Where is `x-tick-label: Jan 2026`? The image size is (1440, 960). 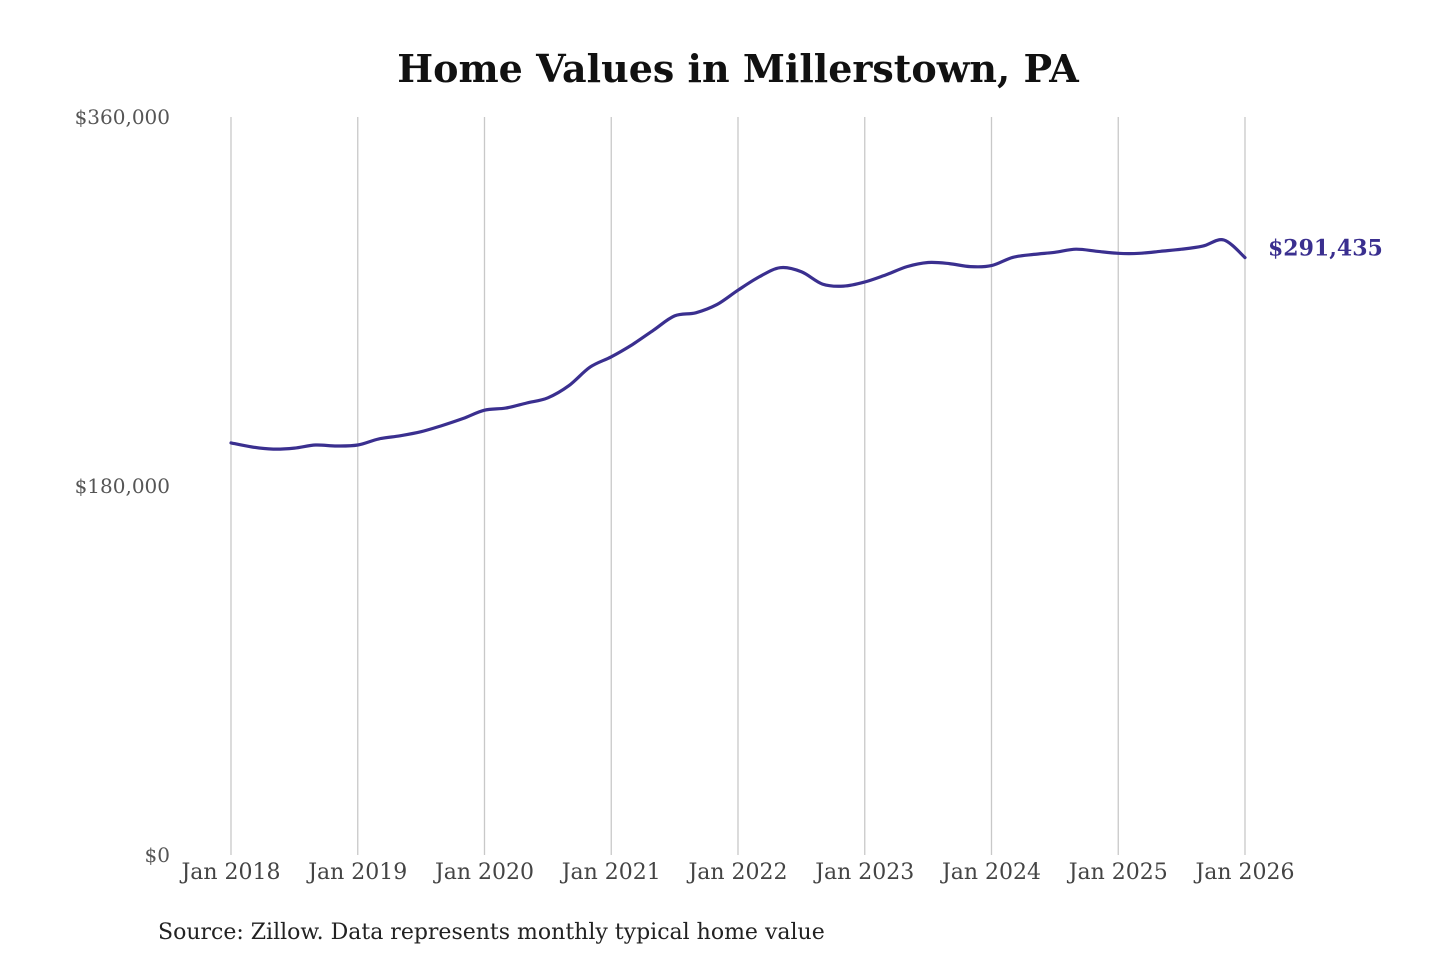
x-tick-label: Jan 2026 is located at coordinates (1243, 872).